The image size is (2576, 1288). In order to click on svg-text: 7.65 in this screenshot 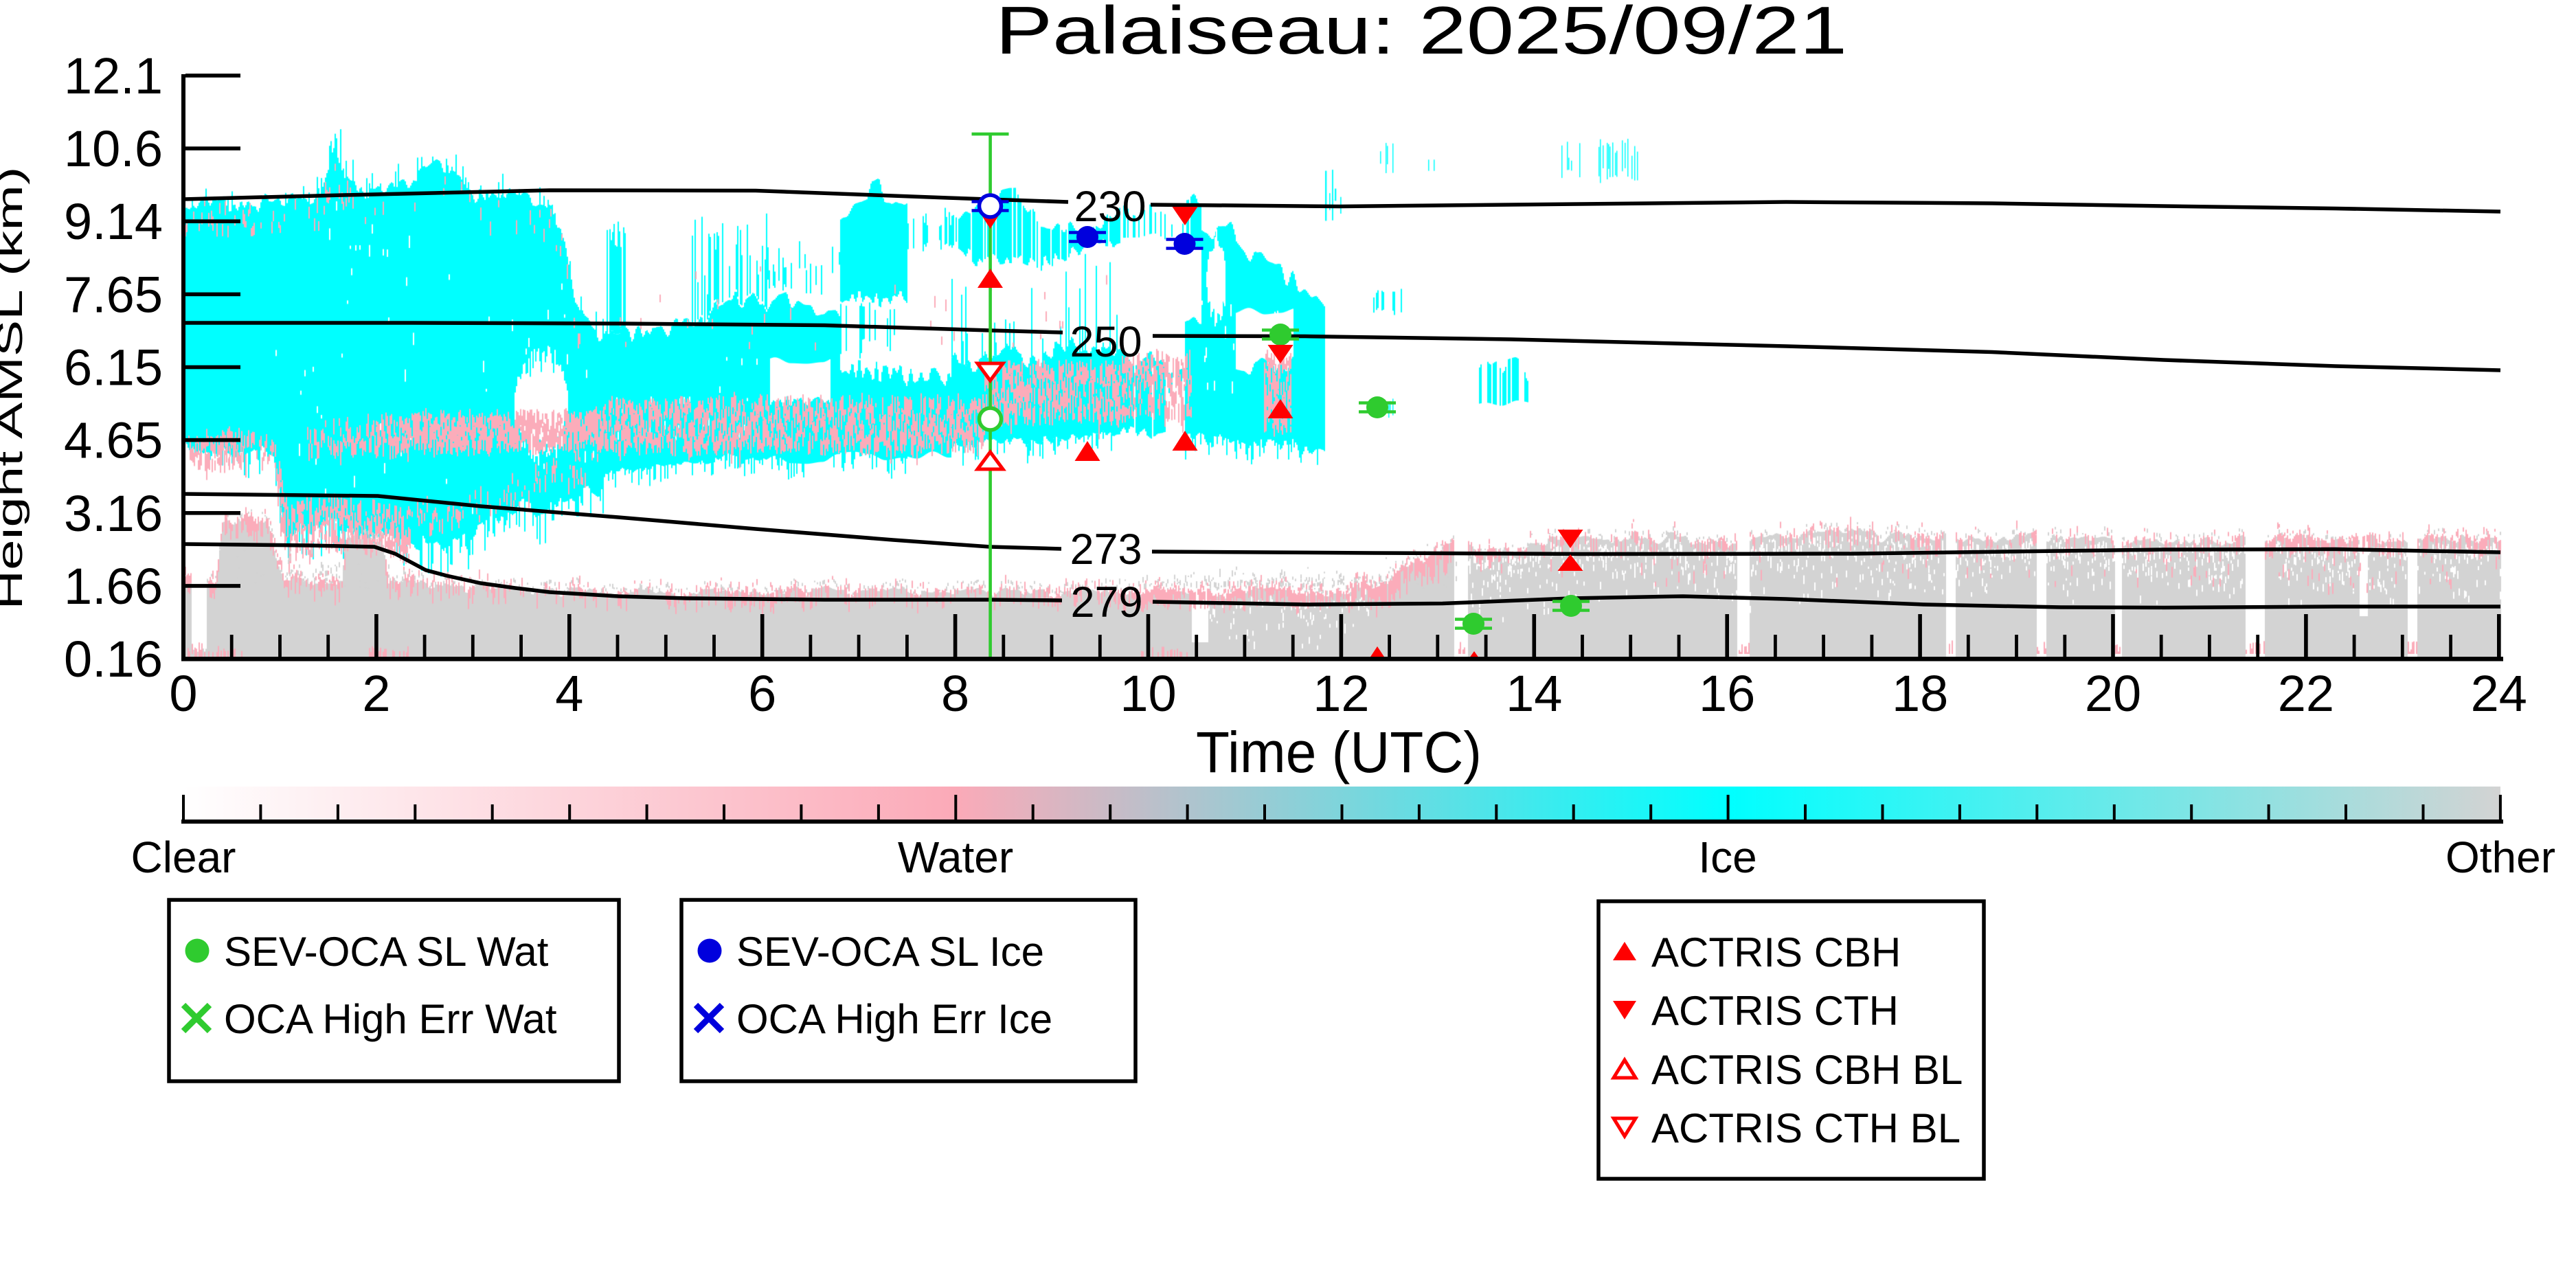, I will do `click(113, 294)`.